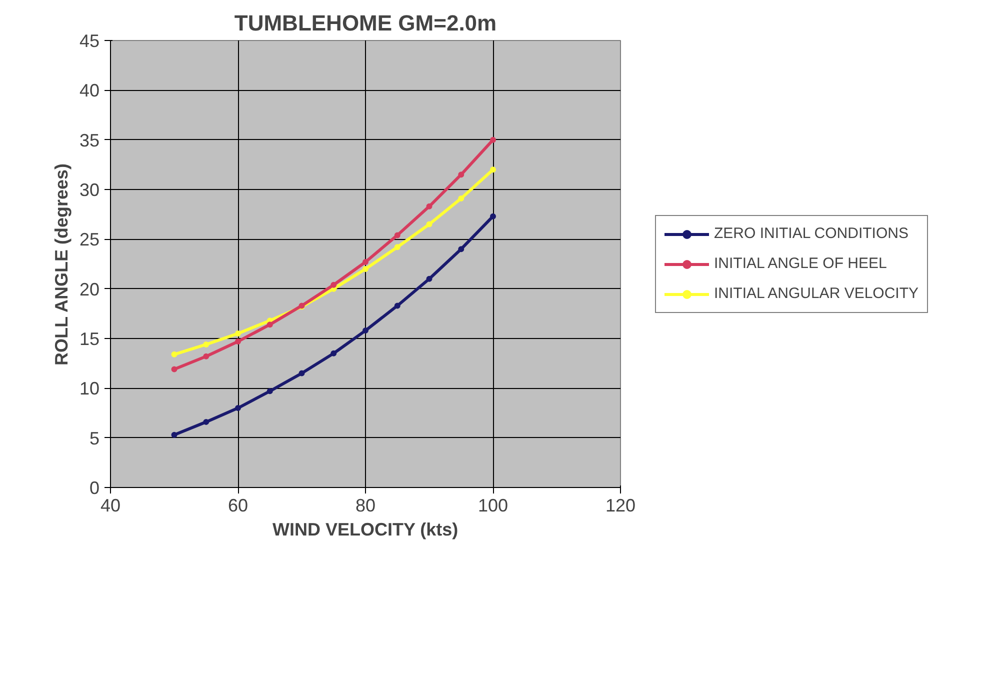 The width and height of the screenshot is (1000, 698). What do you see at coordinates (89, 190) in the screenshot?
I see `y-tick-label: 30` at bounding box center [89, 190].